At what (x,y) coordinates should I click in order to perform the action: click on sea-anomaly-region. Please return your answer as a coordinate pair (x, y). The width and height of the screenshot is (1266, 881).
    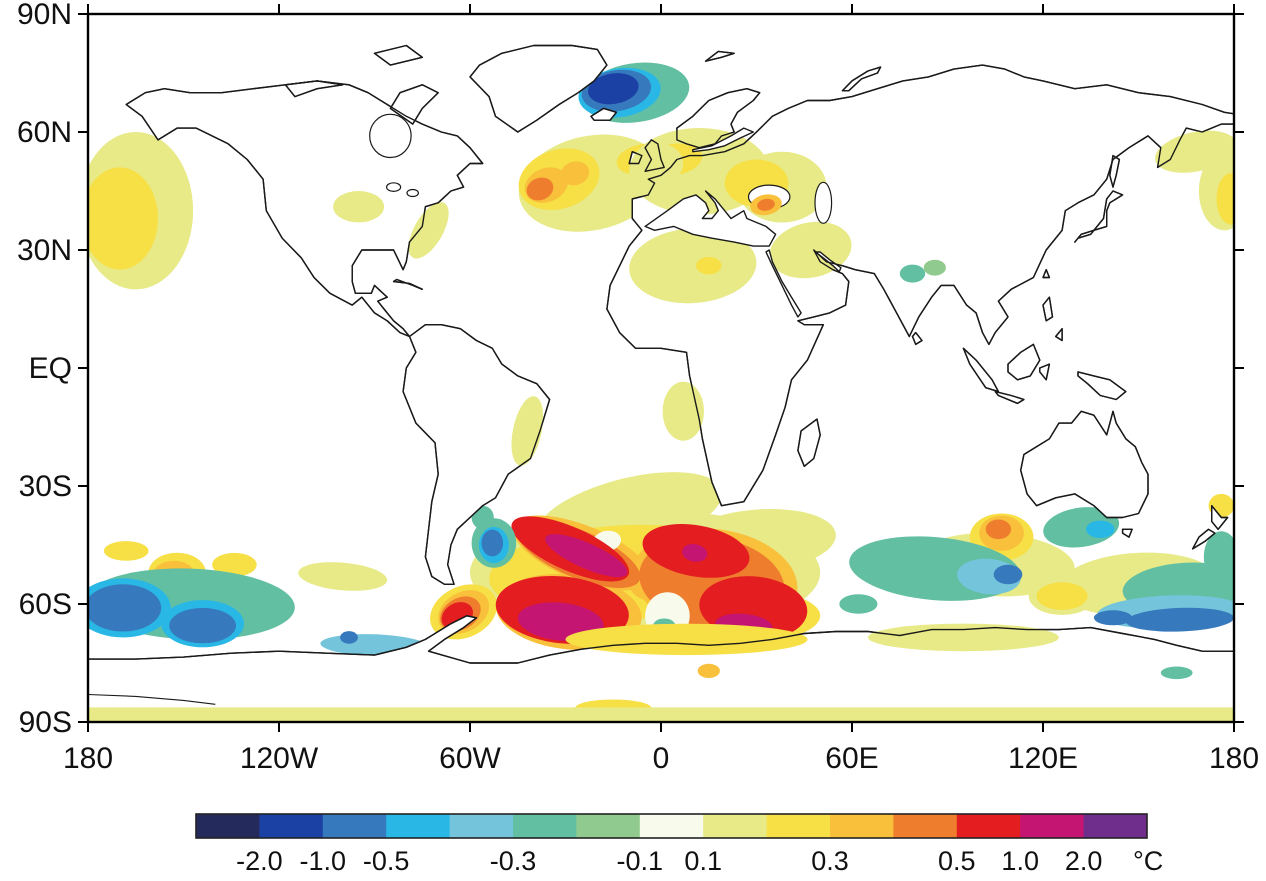
    Looking at the image, I should click on (766, 204).